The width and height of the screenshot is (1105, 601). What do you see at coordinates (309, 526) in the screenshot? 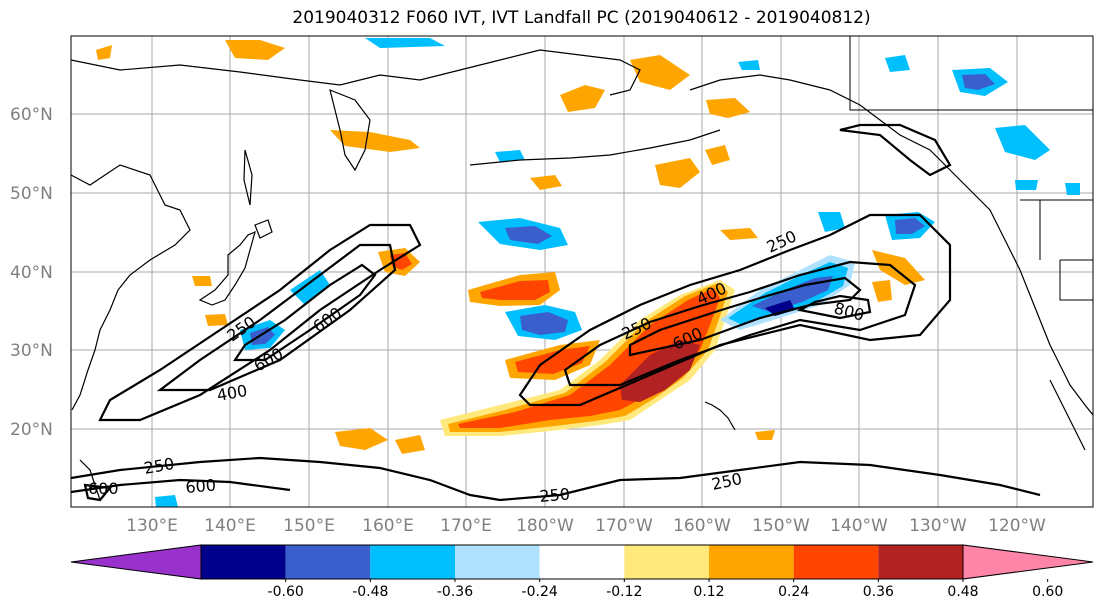
I see `lon-label: 150°E` at bounding box center [309, 526].